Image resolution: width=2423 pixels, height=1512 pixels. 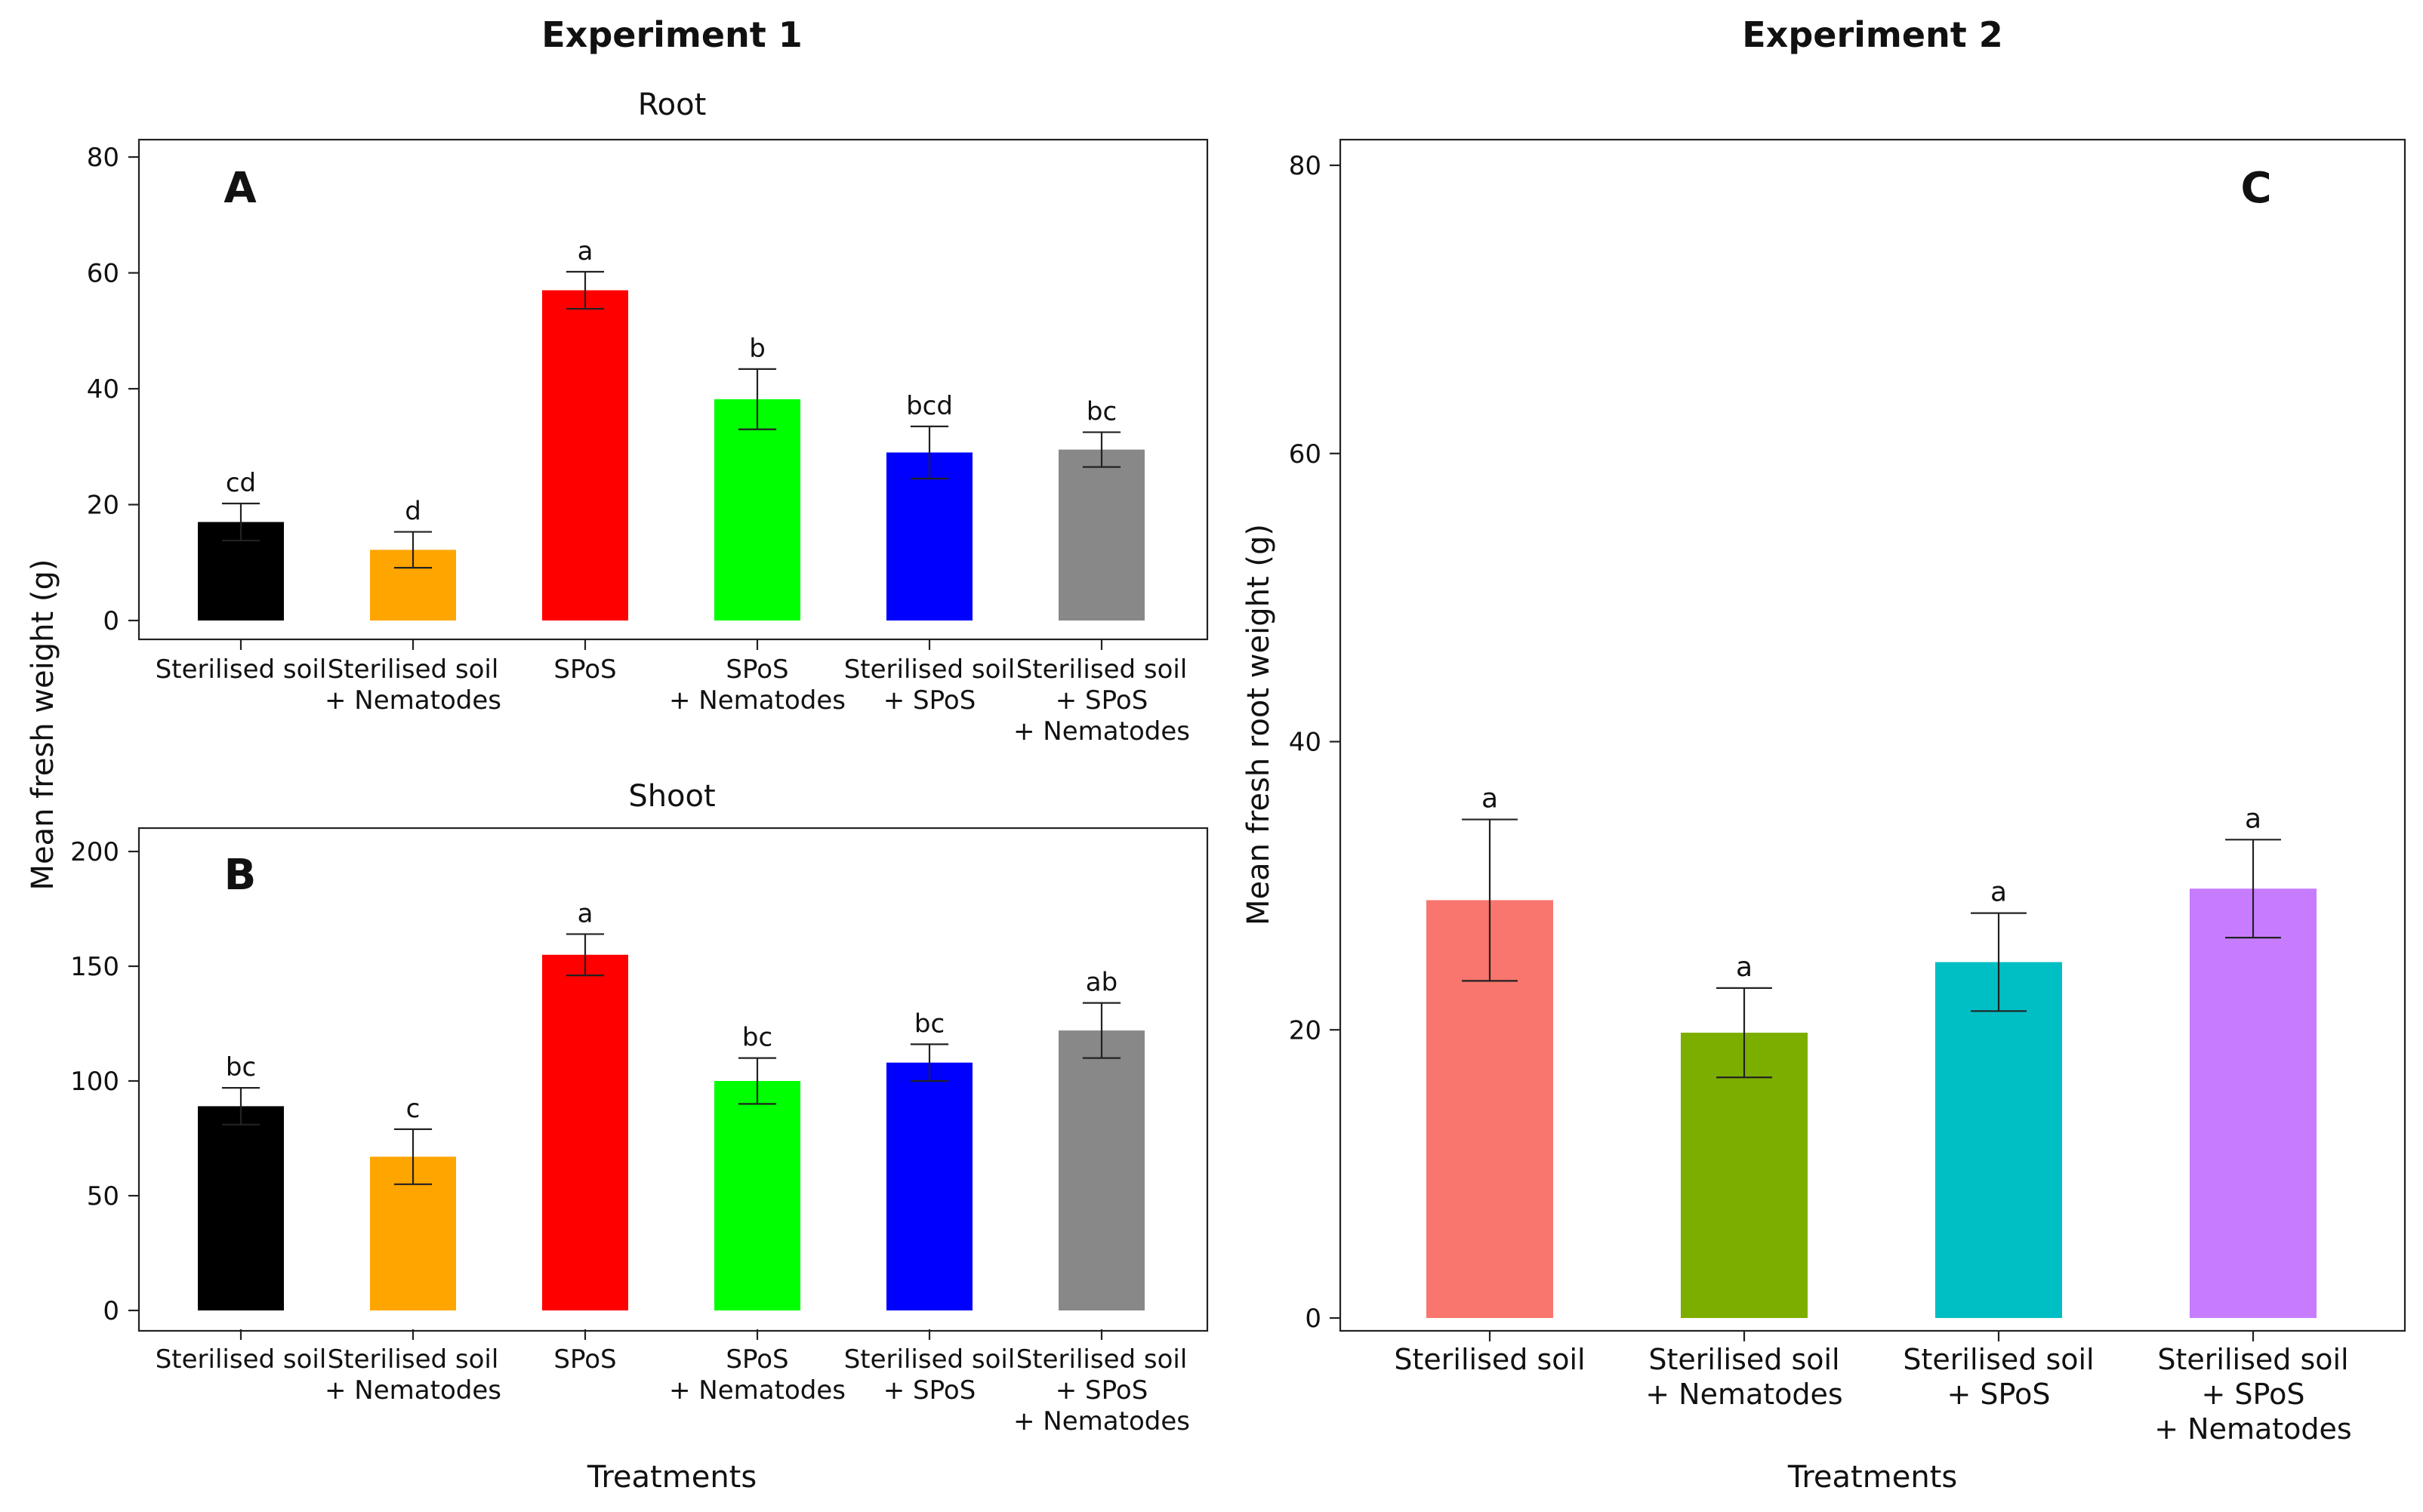 I want to click on panel-ab-y-axis-title: Mean fresh weight (g), so click(x=43, y=724).